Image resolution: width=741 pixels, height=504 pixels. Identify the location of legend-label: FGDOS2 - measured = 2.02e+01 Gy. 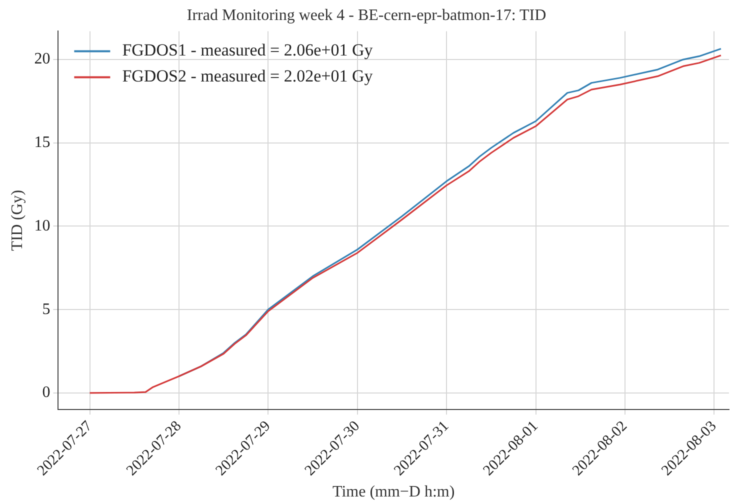
(248, 76).